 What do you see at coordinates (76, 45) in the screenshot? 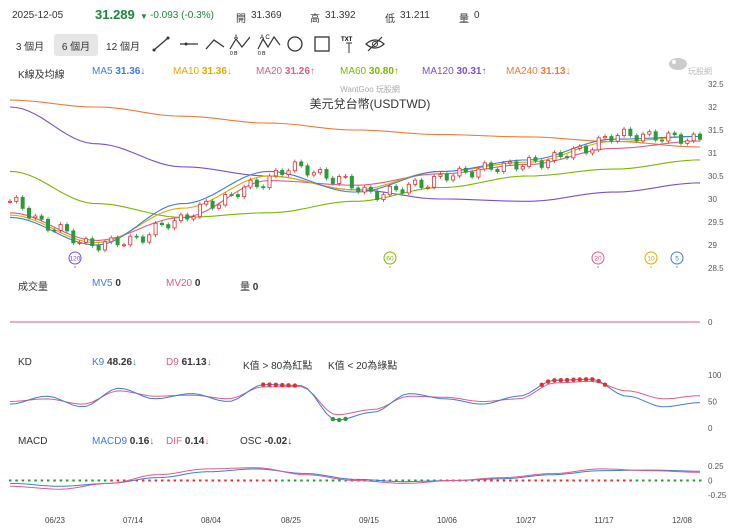
I see `tab-6-months: 6 個月` at bounding box center [76, 45].